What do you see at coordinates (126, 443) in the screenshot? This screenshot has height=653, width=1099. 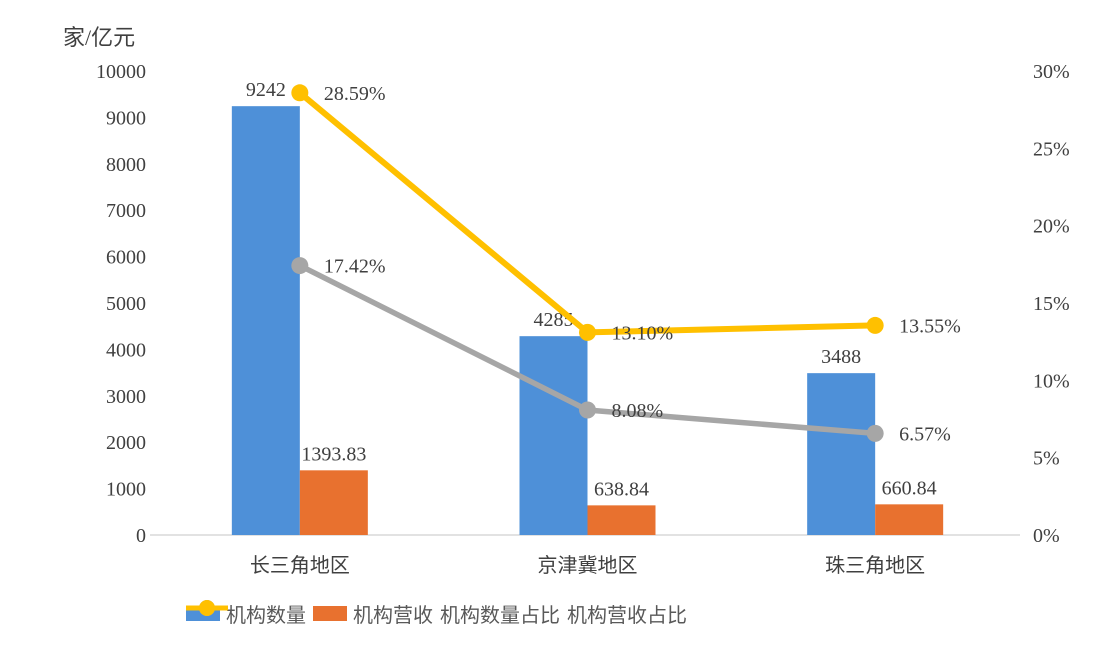 I see `left-axis-tick-label: 2000` at bounding box center [126, 443].